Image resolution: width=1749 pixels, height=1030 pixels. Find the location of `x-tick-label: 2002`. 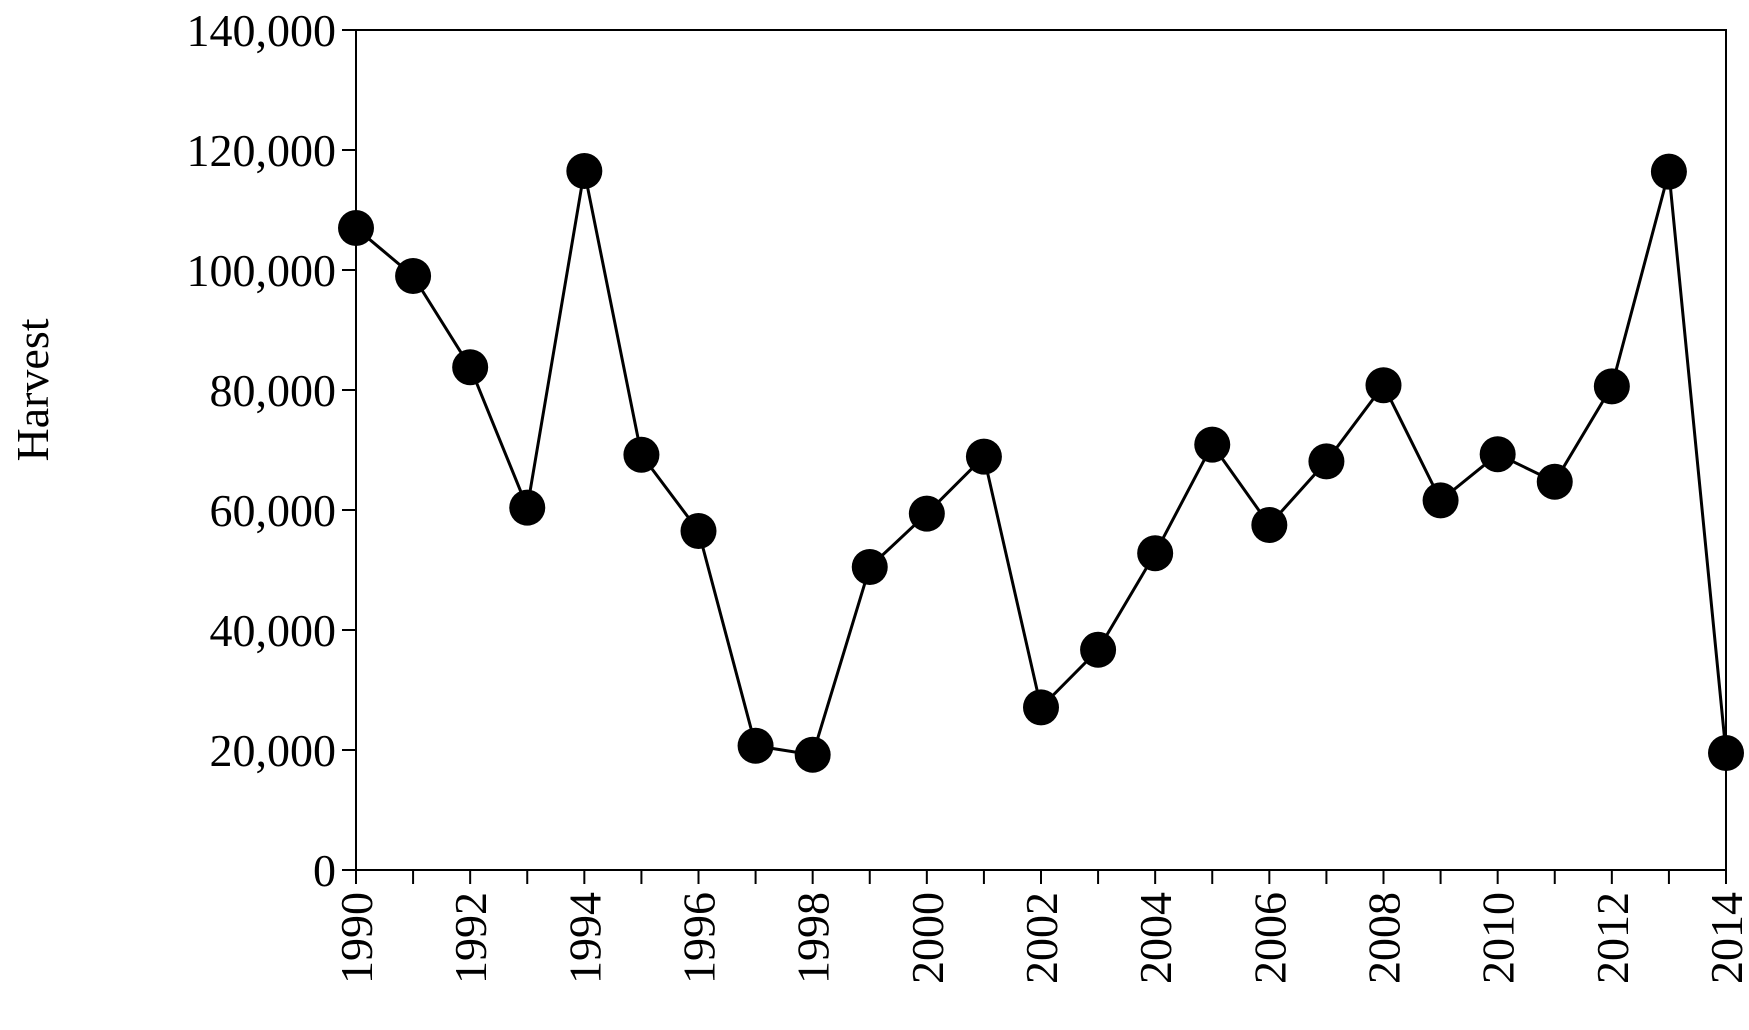

x-tick-label: 2002 is located at coordinates (1041, 938).